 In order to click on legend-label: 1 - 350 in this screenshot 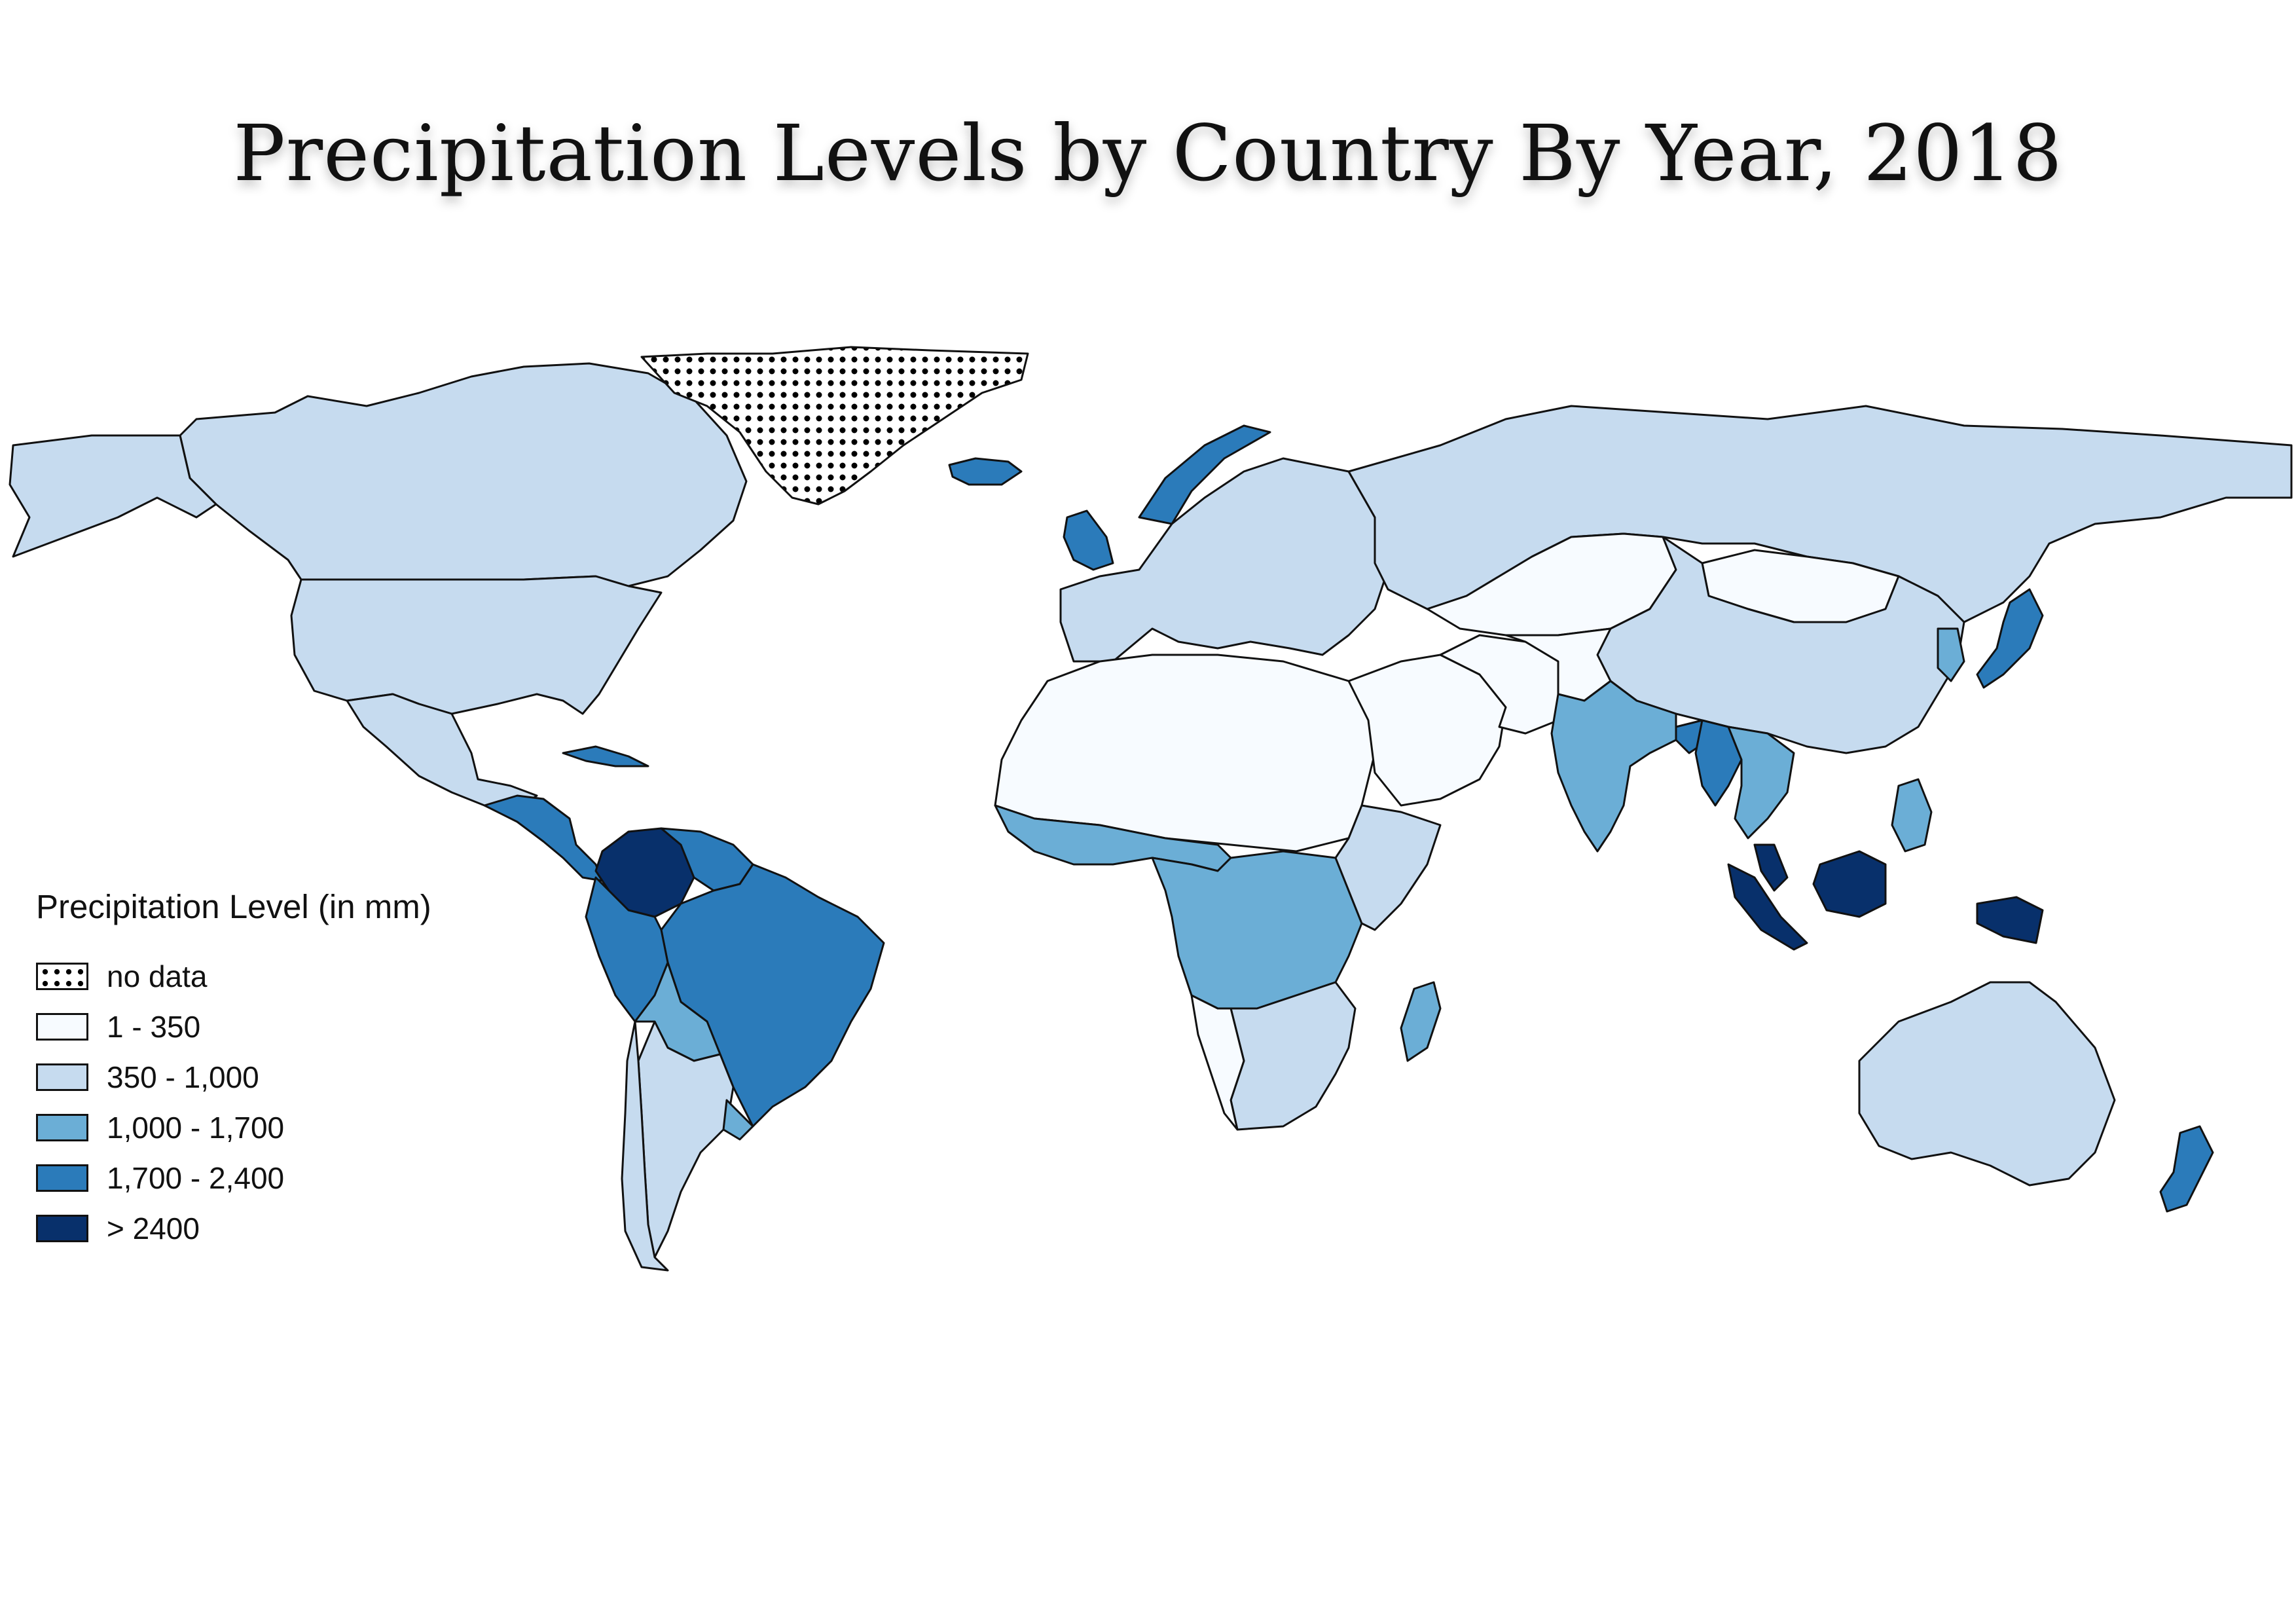, I will do `click(154, 1026)`.